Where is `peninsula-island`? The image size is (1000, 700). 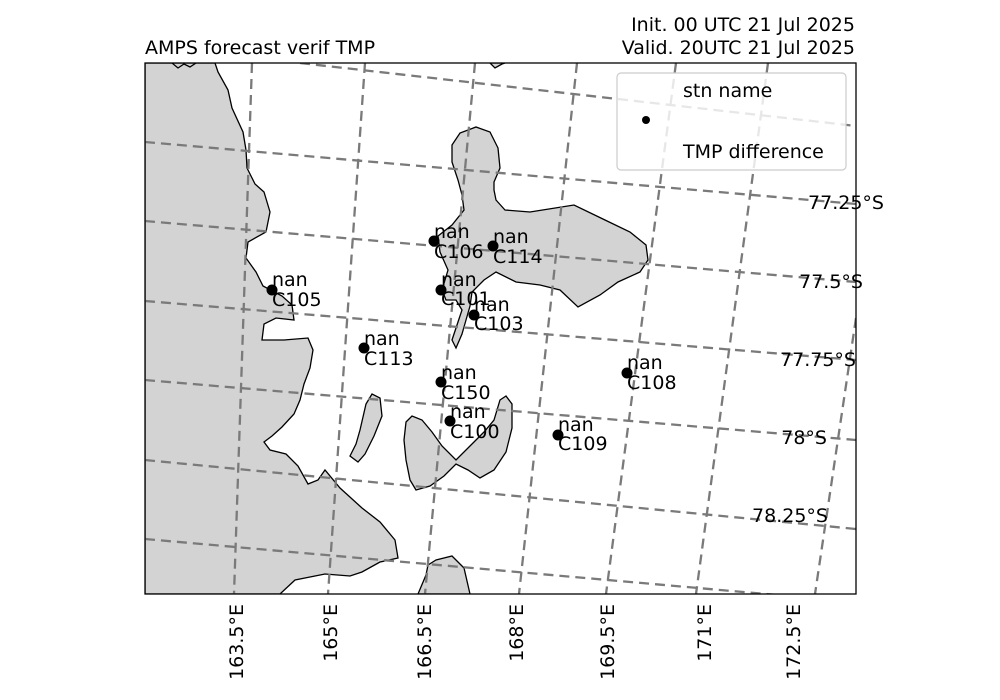
peninsula-island is located at coordinates (366, 428).